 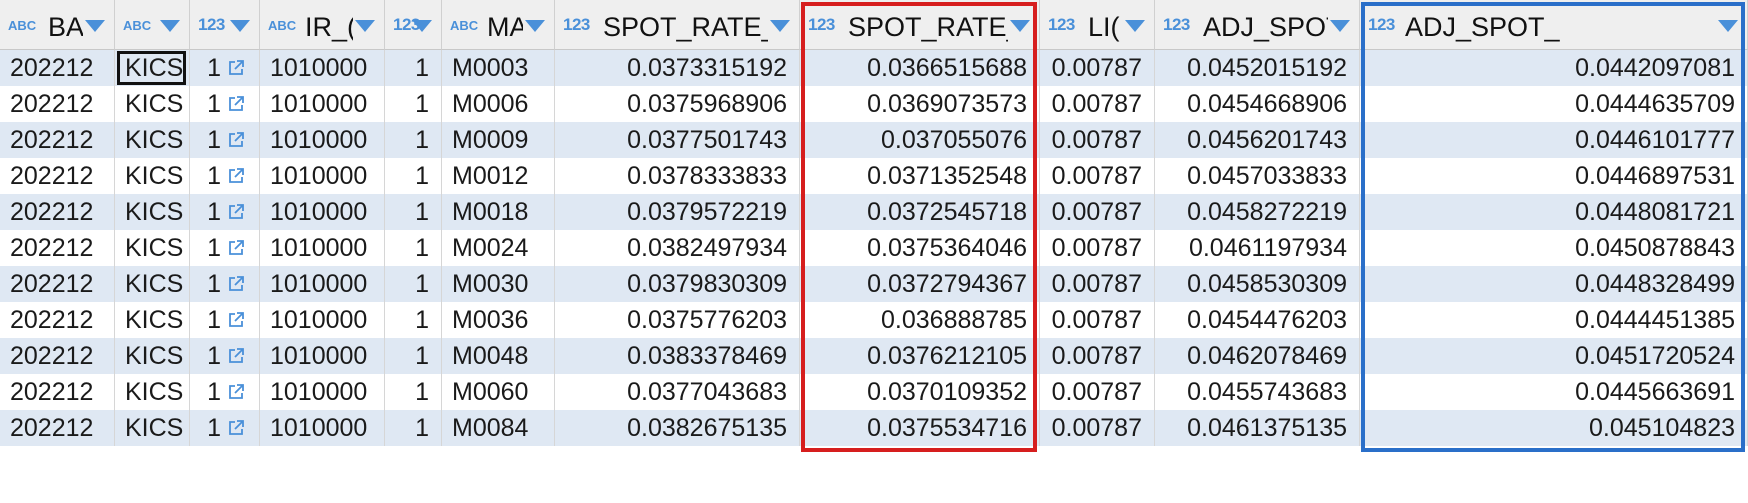 I want to click on table-cell: M0060, so click(x=498, y=392).